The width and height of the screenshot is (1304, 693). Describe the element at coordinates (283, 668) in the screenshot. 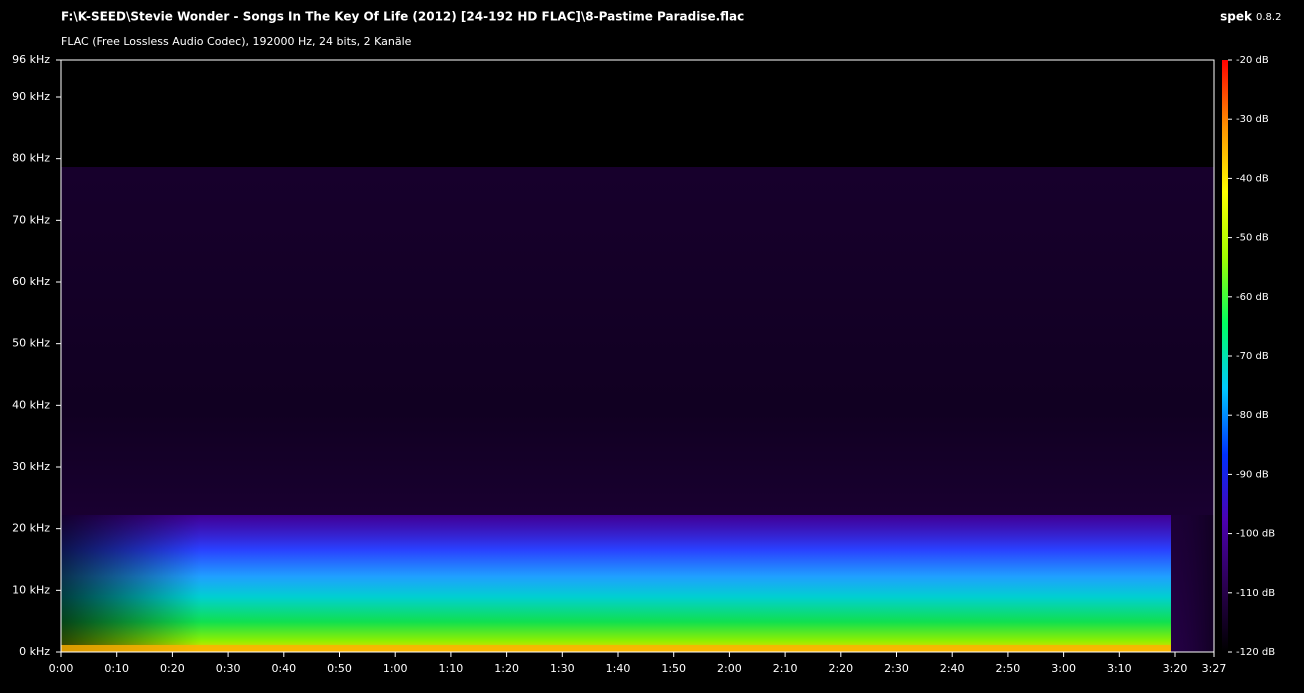

I see `x-tick-label: 0:40` at that location.